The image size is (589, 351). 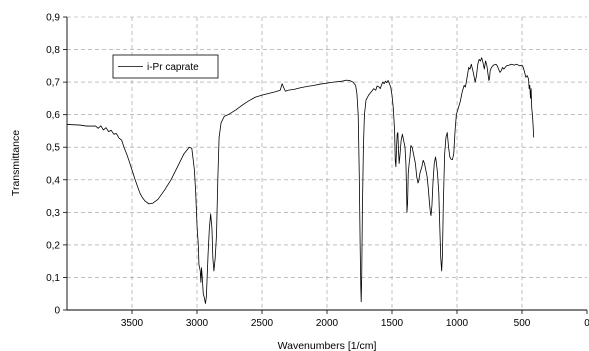 What do you see at coordinates (53, 148) in the screenshot?
I see `y-tick-label: 0,5` at bounding box center [53, 148].